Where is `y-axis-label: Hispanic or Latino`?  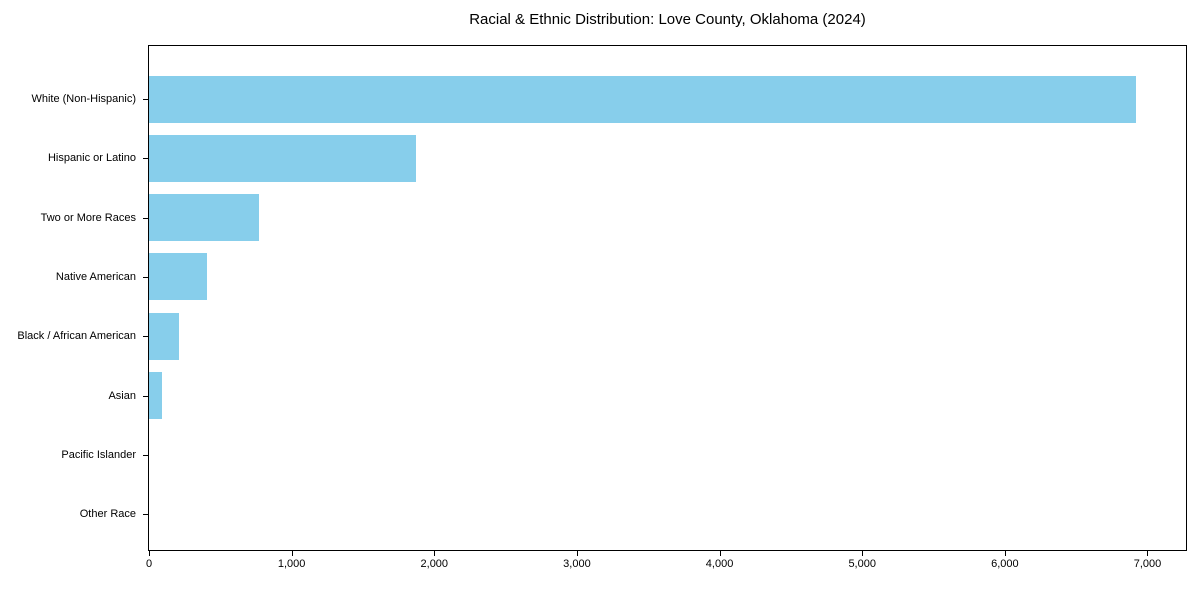
y-axis-label: Hispanic or Latino is located at coordinates (91, 158).